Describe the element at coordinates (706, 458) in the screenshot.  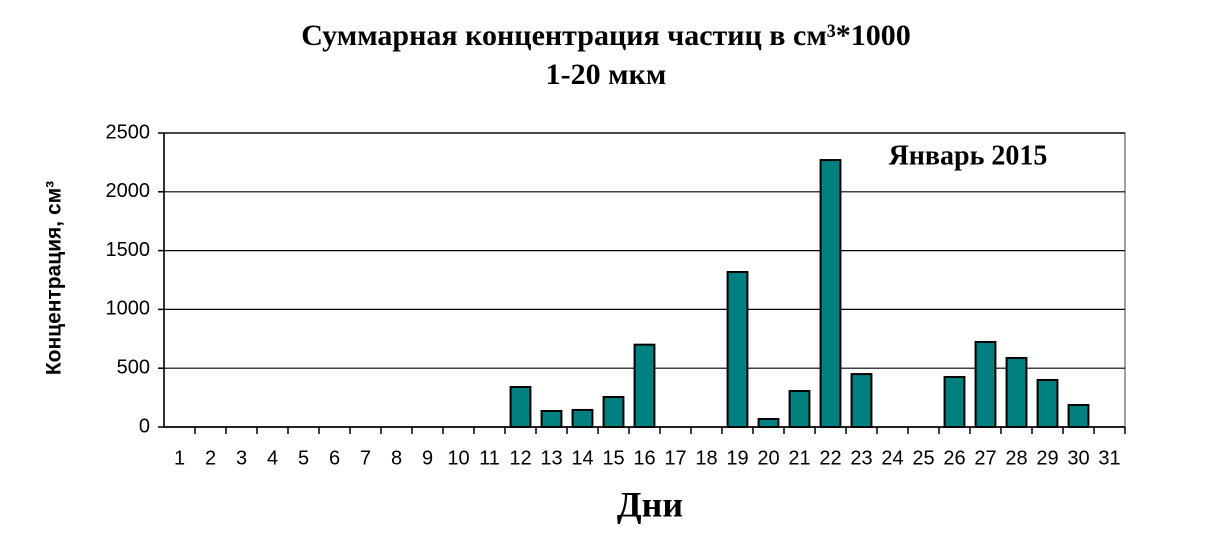
I see `x-tick-label: 18` at that location.